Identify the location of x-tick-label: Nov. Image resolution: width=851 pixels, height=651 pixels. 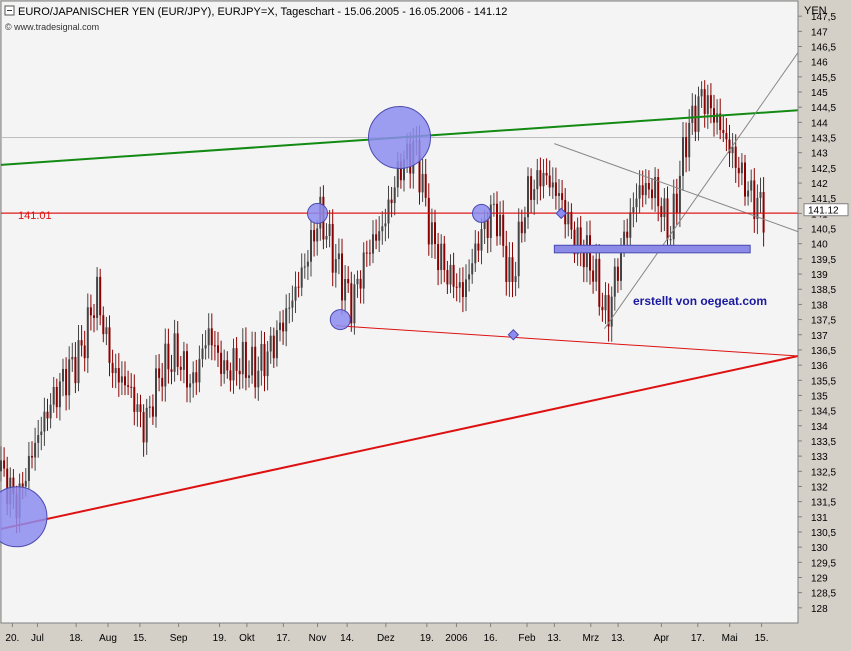
(318, 638).